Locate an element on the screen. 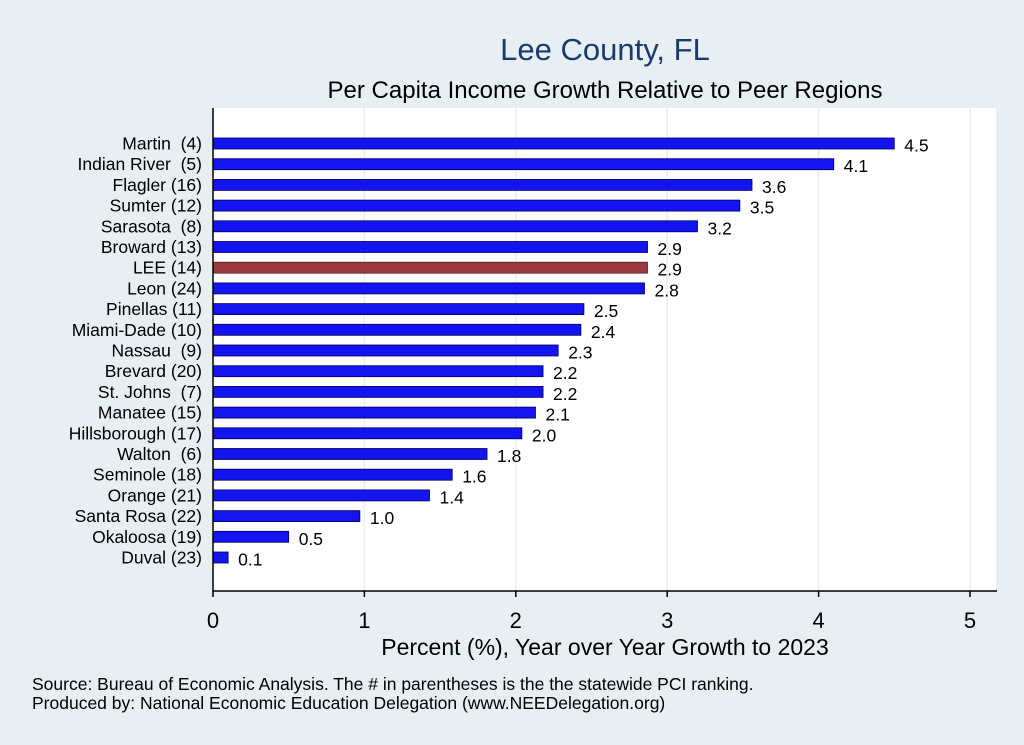 The height and width of the screenshot is (745, 1024). category-label: Sarasota (8) is located at coordinates (151, 226).